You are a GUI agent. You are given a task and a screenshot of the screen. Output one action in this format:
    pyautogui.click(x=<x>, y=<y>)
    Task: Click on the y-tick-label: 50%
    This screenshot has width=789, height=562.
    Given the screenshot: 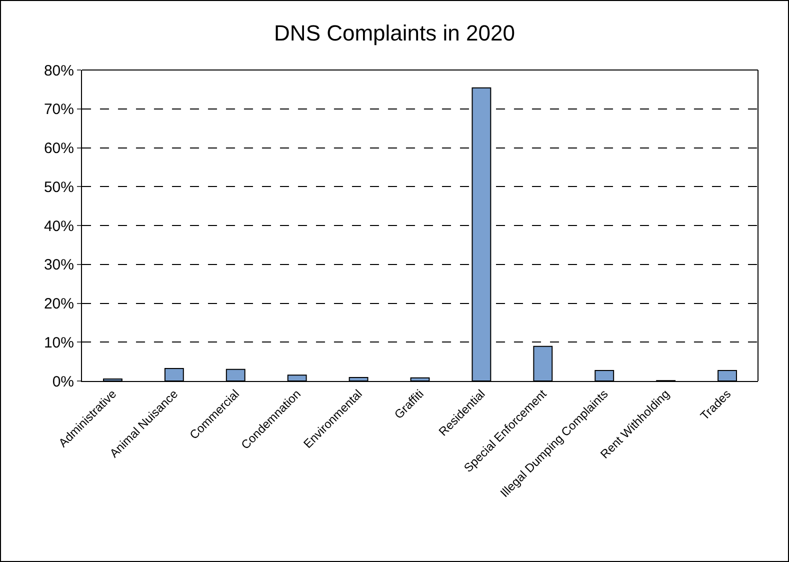 What is the action you would take?
    pyautogui.click(x=59, y=187)
    